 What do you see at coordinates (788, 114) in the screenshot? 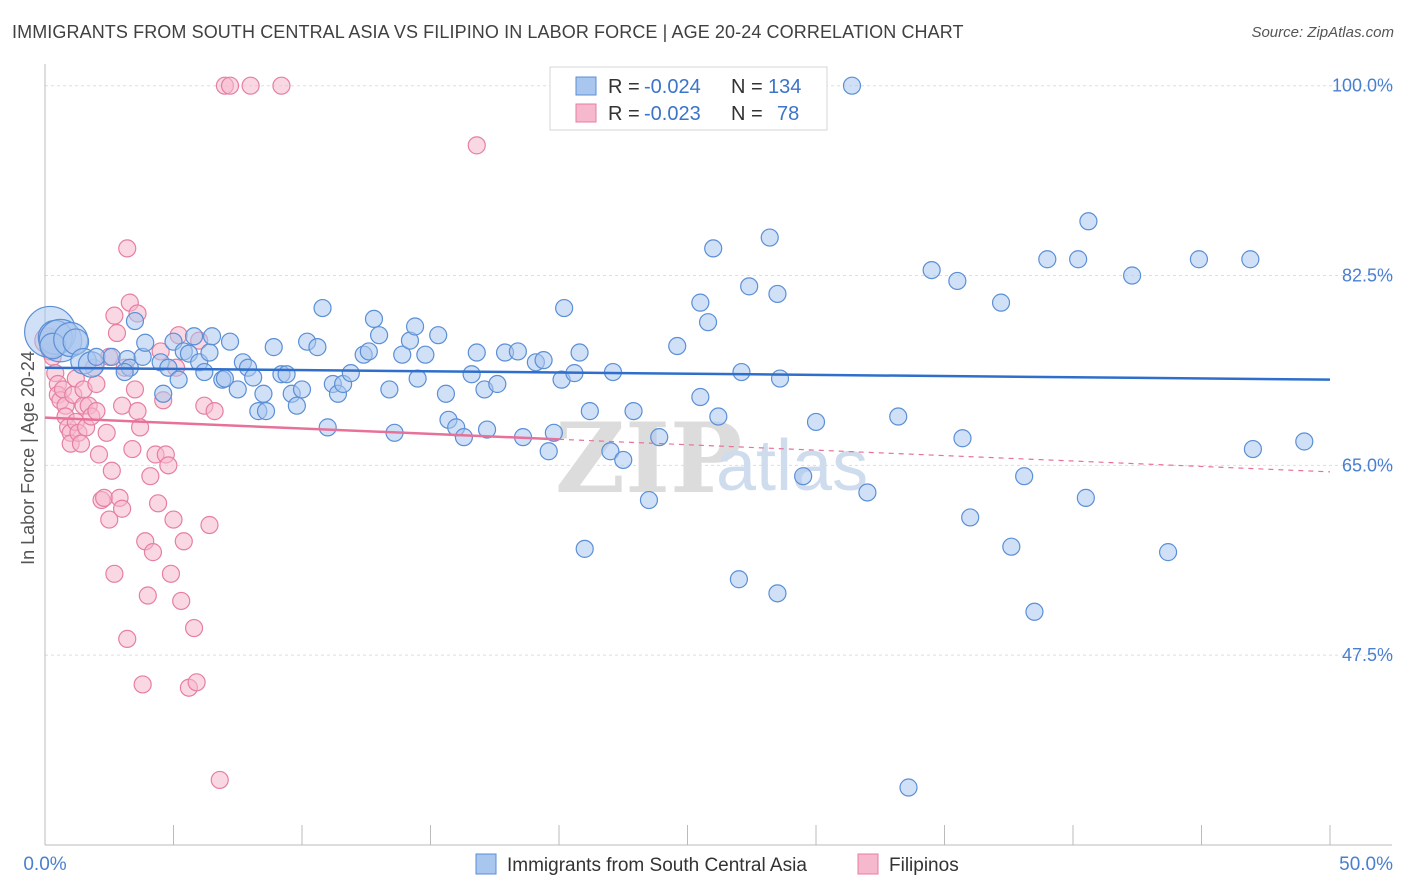
I see `legend-n-value-2: 78` at bounding box center [788, 114].